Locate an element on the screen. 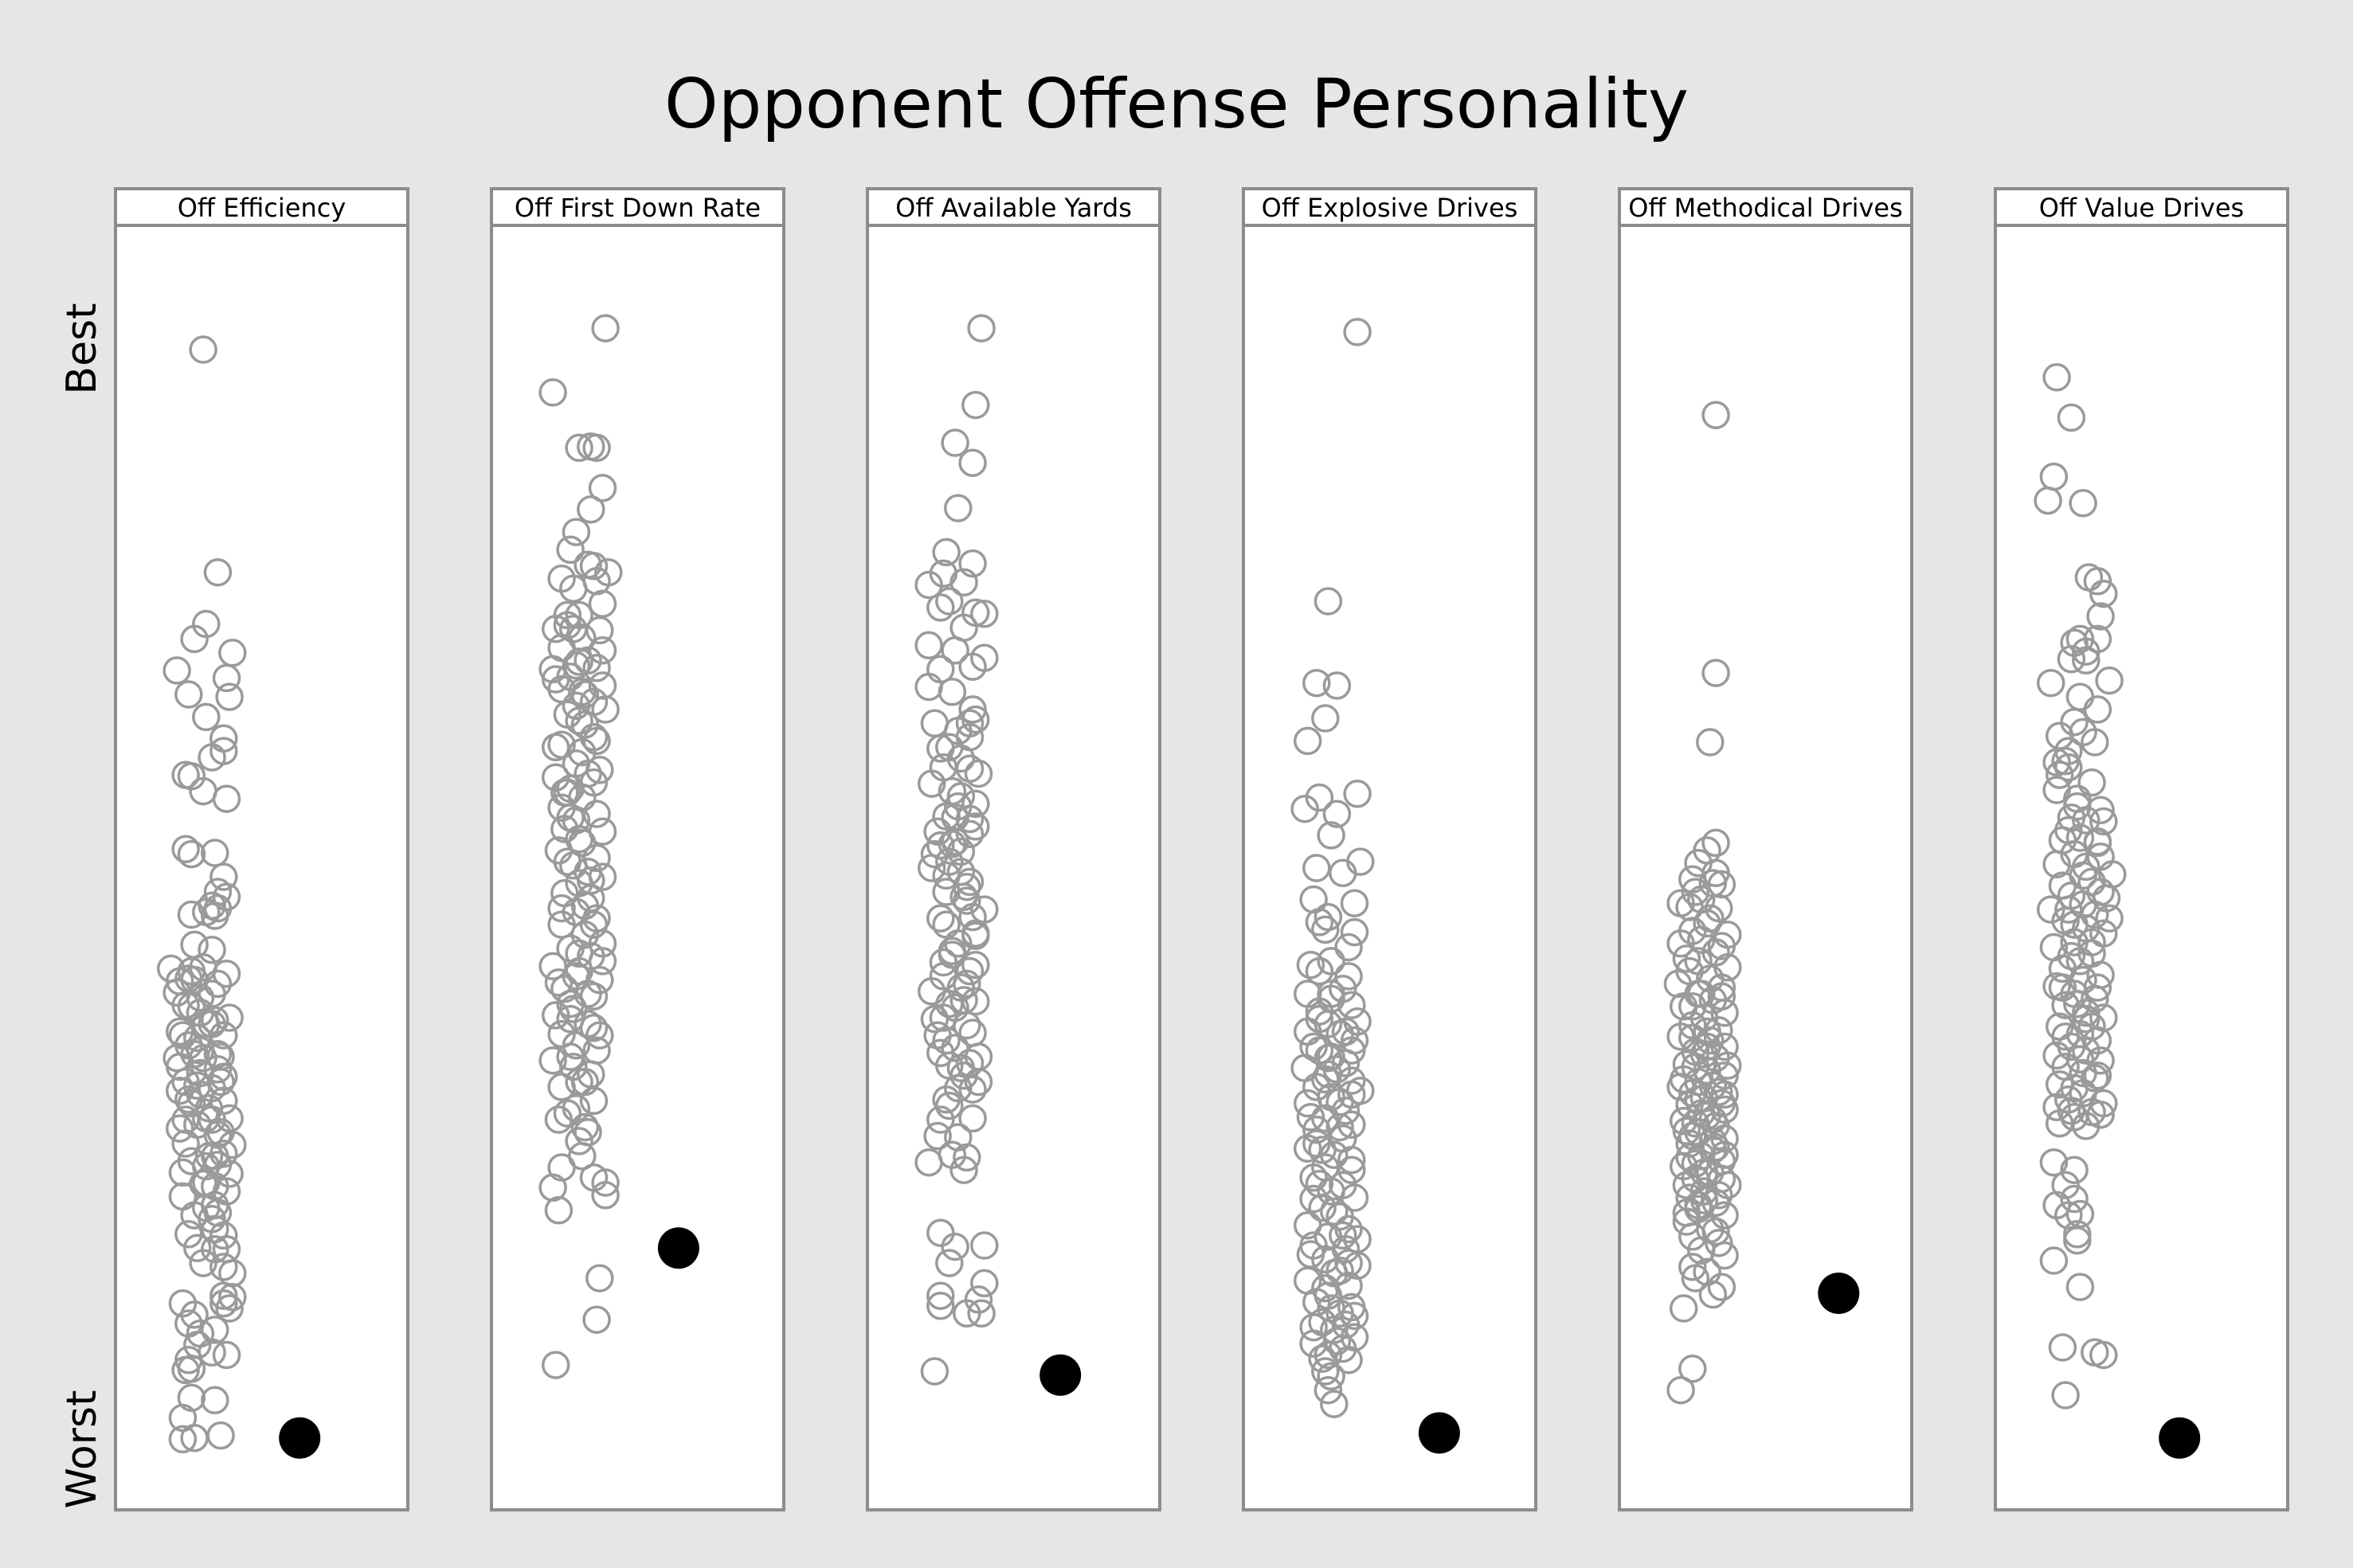 This screenshot has width=2353, height=1568. panel-2: Off First Down Rate is located at coordinates (637, 849).